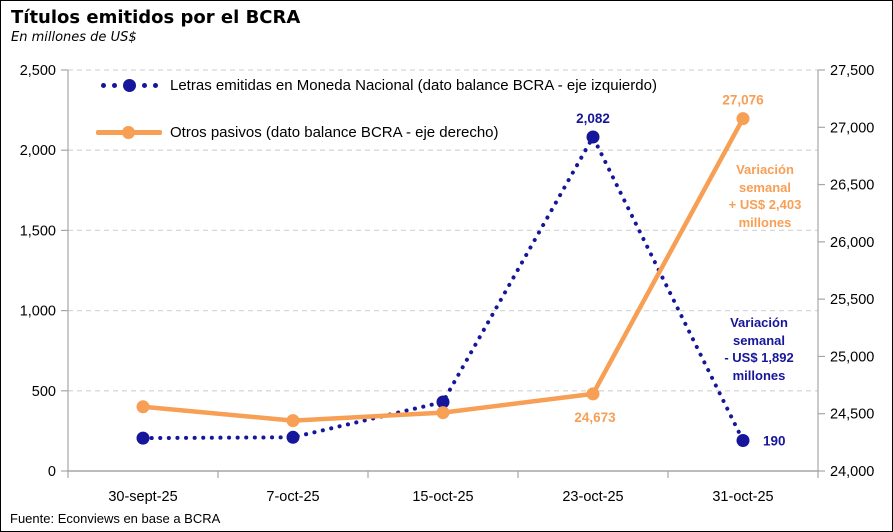 The image size is (893, 532). I want to click on left-axis-tick-label: 500, so click(44, 392).